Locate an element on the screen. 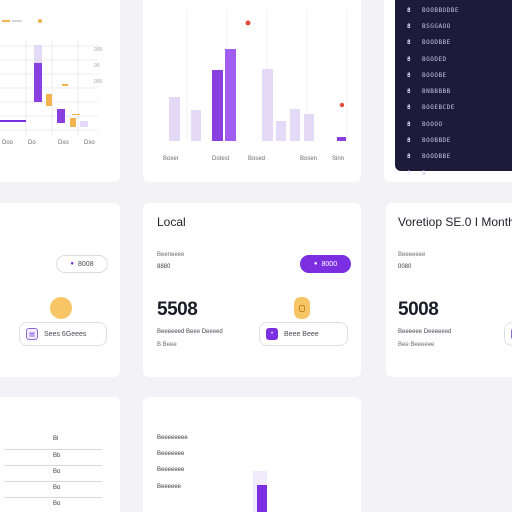 The height and width of the screenshot is (512, 512). card-title: Local is located at coordinates (171, 222).